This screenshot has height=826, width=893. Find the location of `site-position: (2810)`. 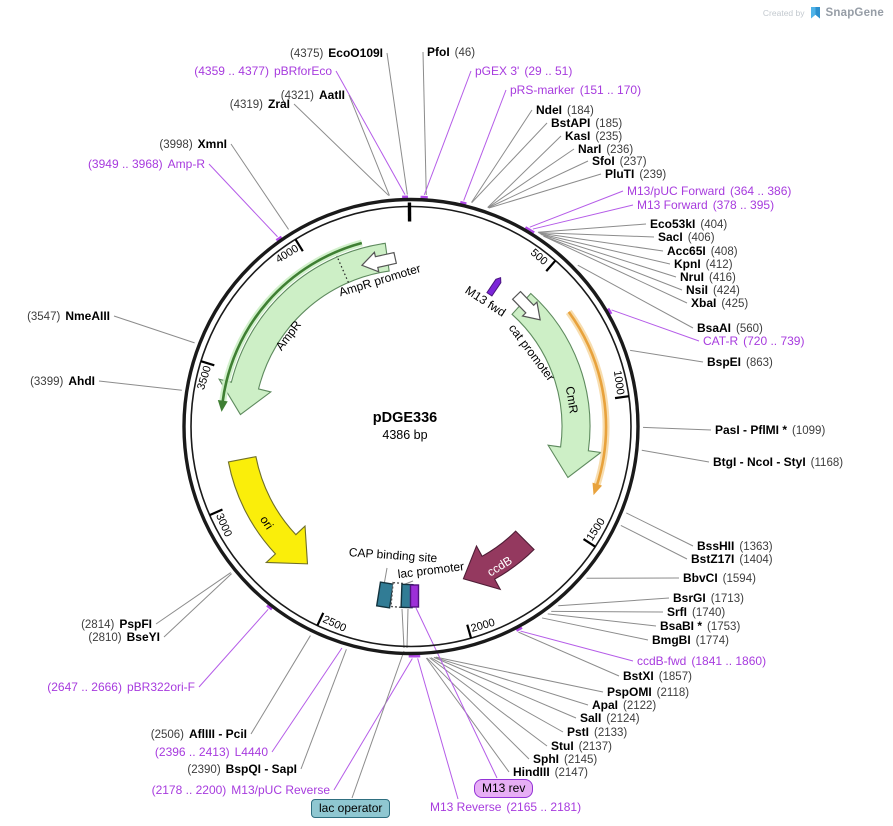

site-position: (2810) is located at coordinates (105, 638).